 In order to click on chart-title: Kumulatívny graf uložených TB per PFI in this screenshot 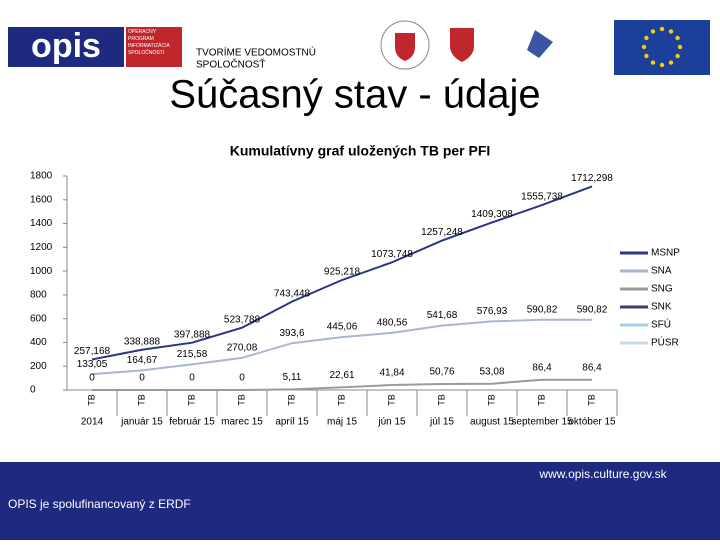, I will do `click(360, 151)`.